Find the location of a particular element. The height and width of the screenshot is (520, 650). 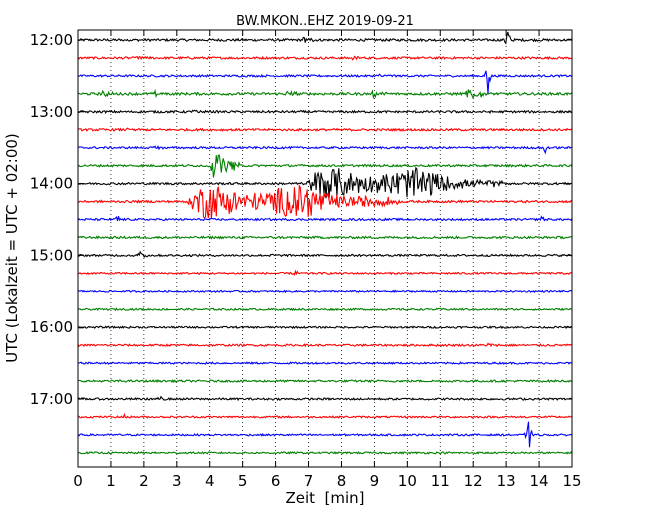

x-tick-label: 15 is located at coordinates (571, 481).